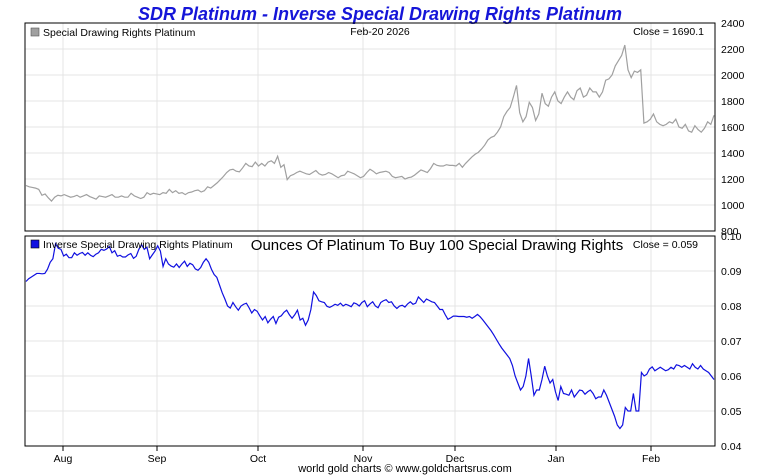 The width and height of the screenshot is (760, 475). I want to click on y-tick-label: 1200, so click(733, 180).